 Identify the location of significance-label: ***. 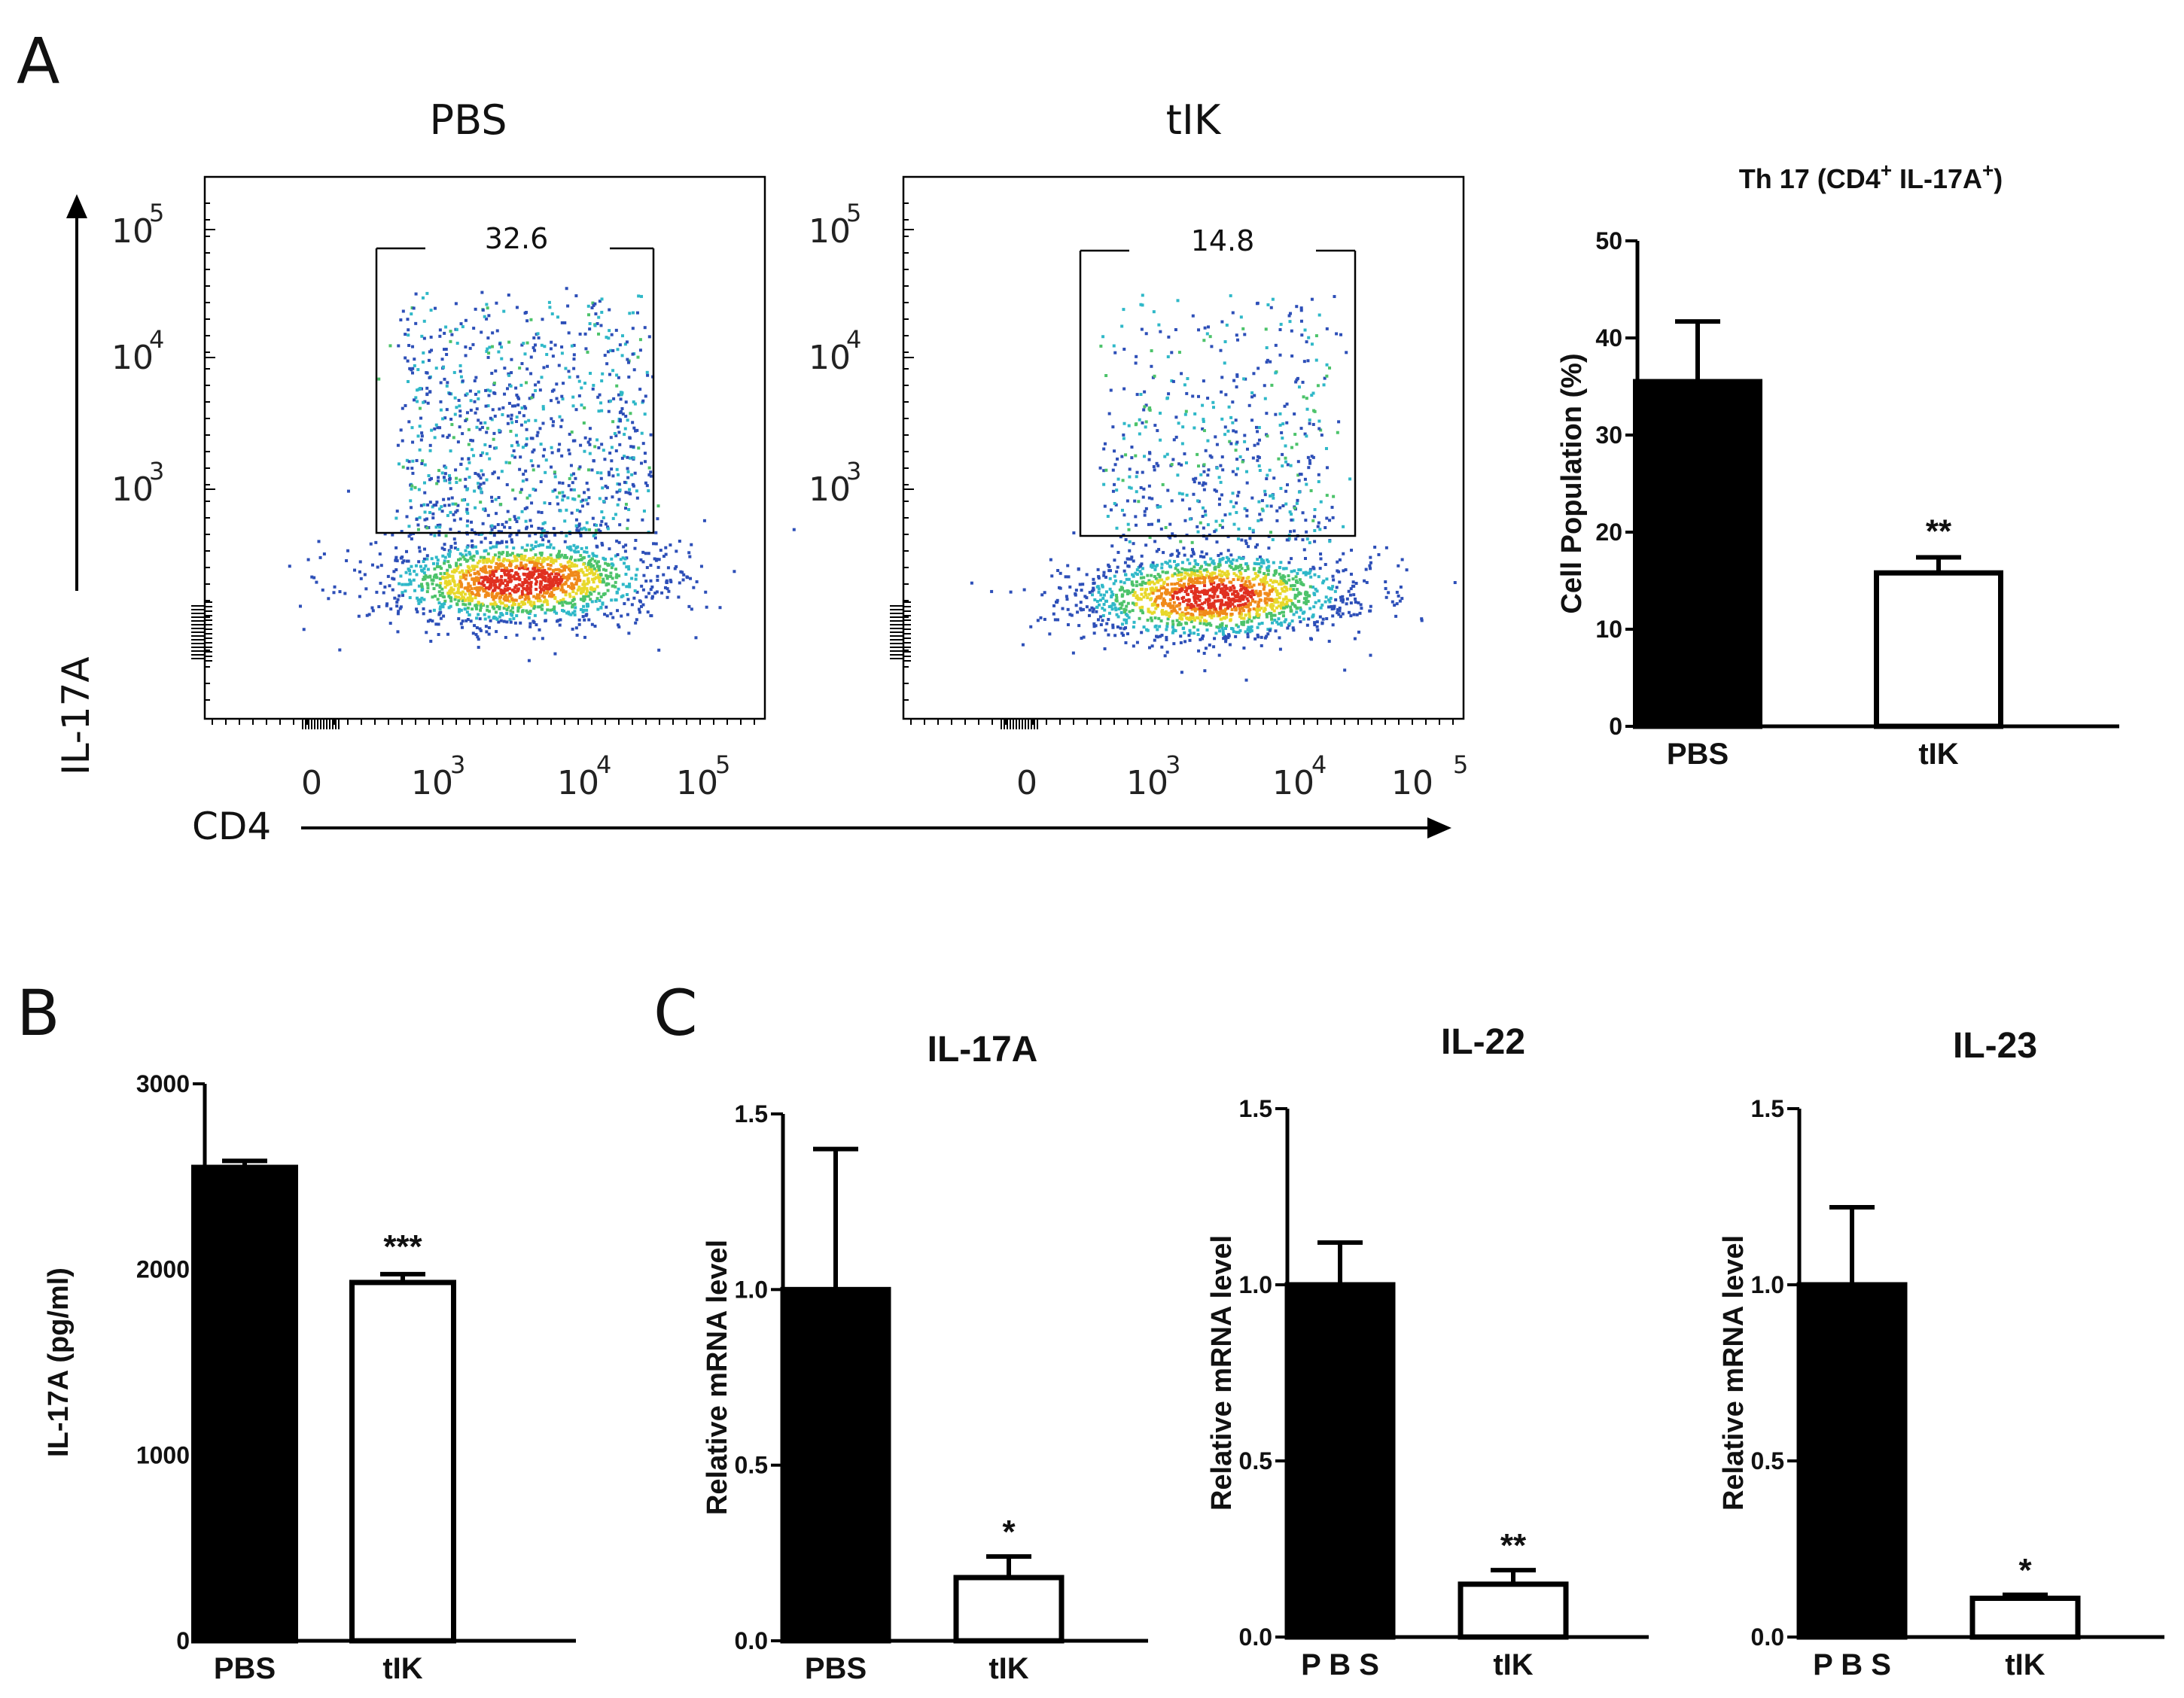
(402, 1246).